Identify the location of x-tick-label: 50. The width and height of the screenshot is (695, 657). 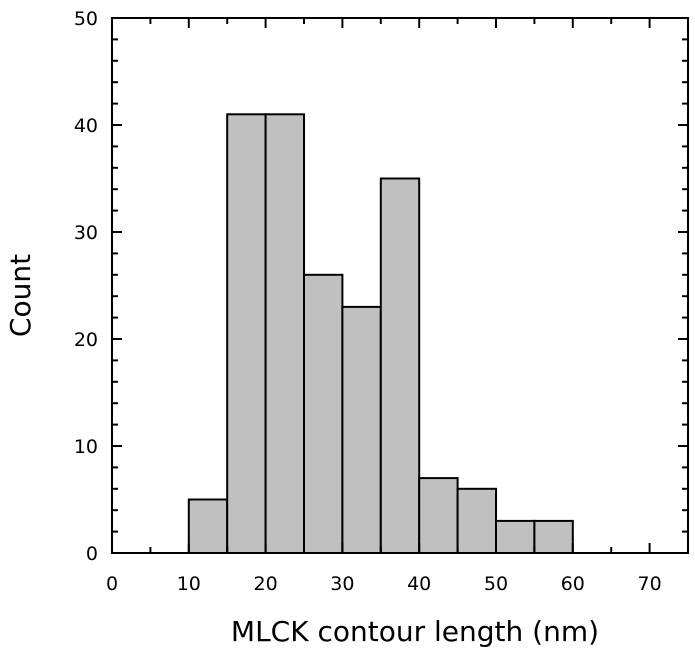
(496, 584).